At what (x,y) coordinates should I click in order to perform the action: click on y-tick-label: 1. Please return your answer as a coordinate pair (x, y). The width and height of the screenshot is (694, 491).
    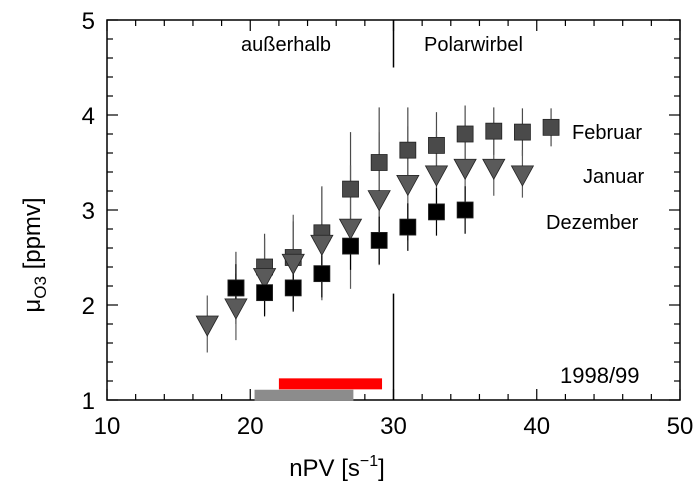
    Looking at the image, I should click on (88, 401).